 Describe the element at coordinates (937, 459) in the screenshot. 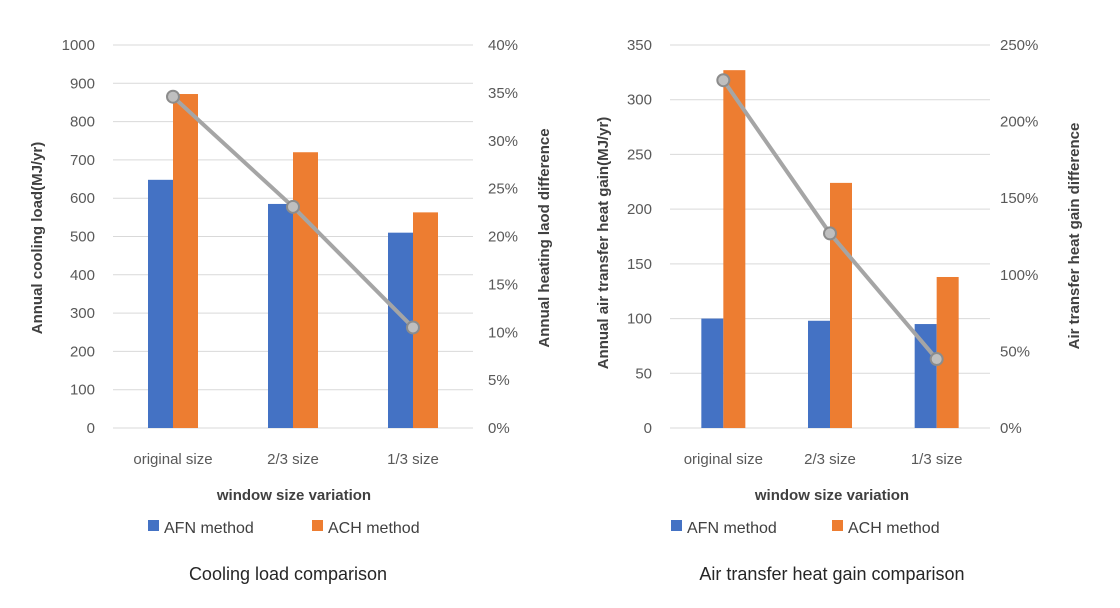

I see `air-x-tick-label: 1/3 size` at that location.